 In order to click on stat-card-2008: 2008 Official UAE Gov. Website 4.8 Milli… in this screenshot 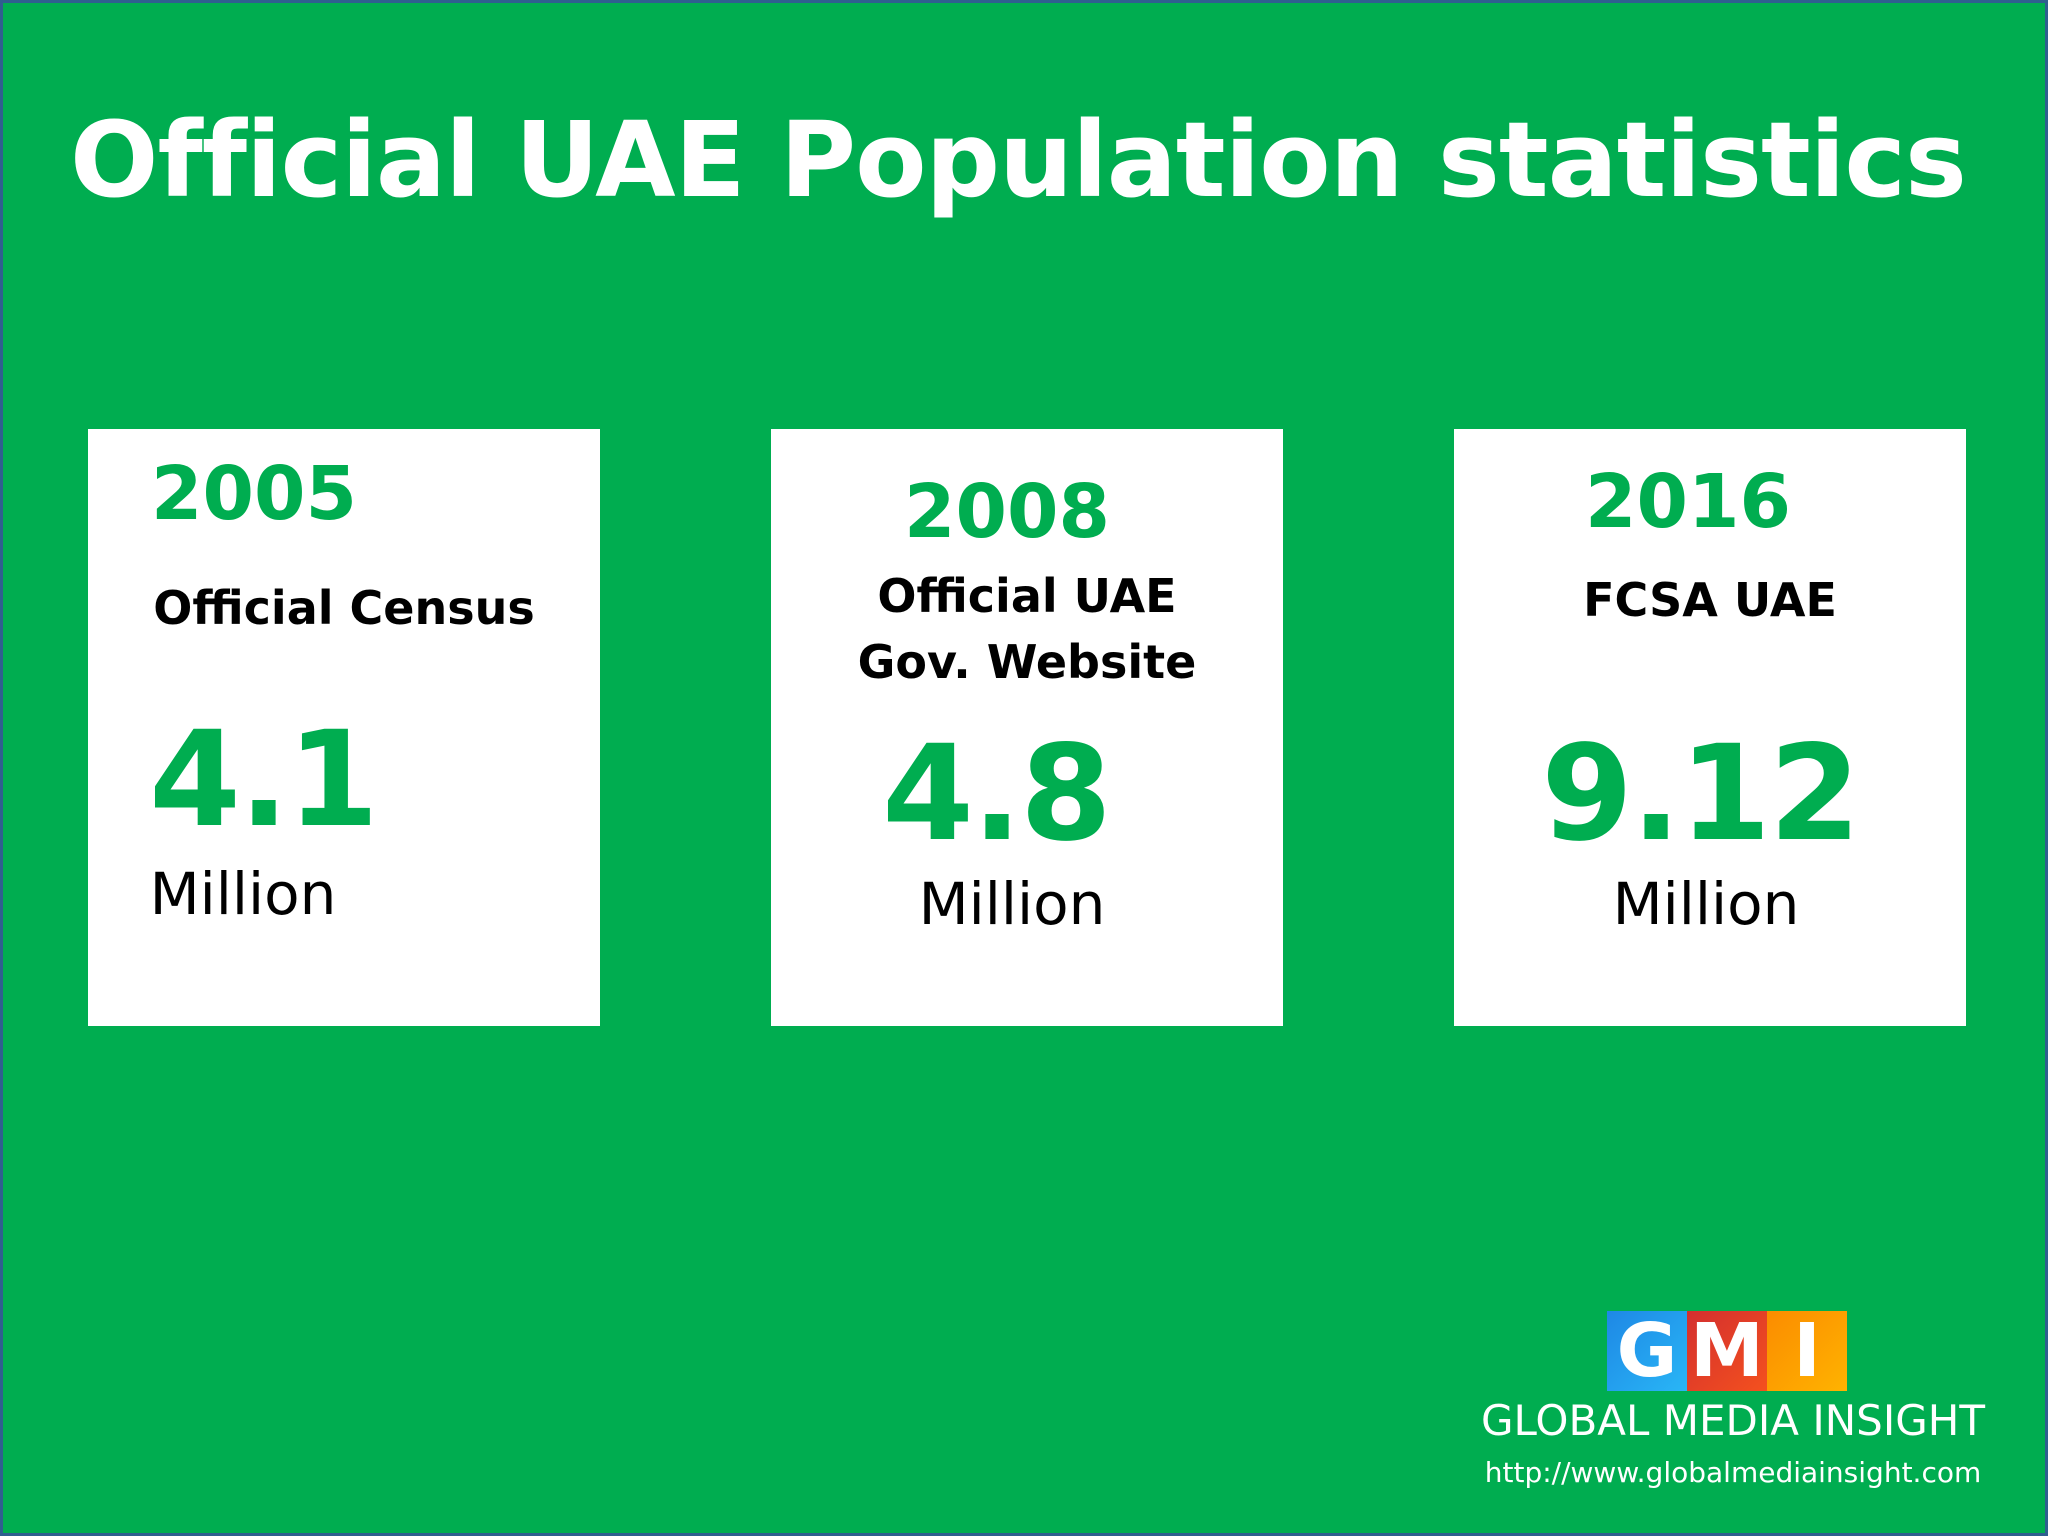, I will do `click(1027, 727)`.